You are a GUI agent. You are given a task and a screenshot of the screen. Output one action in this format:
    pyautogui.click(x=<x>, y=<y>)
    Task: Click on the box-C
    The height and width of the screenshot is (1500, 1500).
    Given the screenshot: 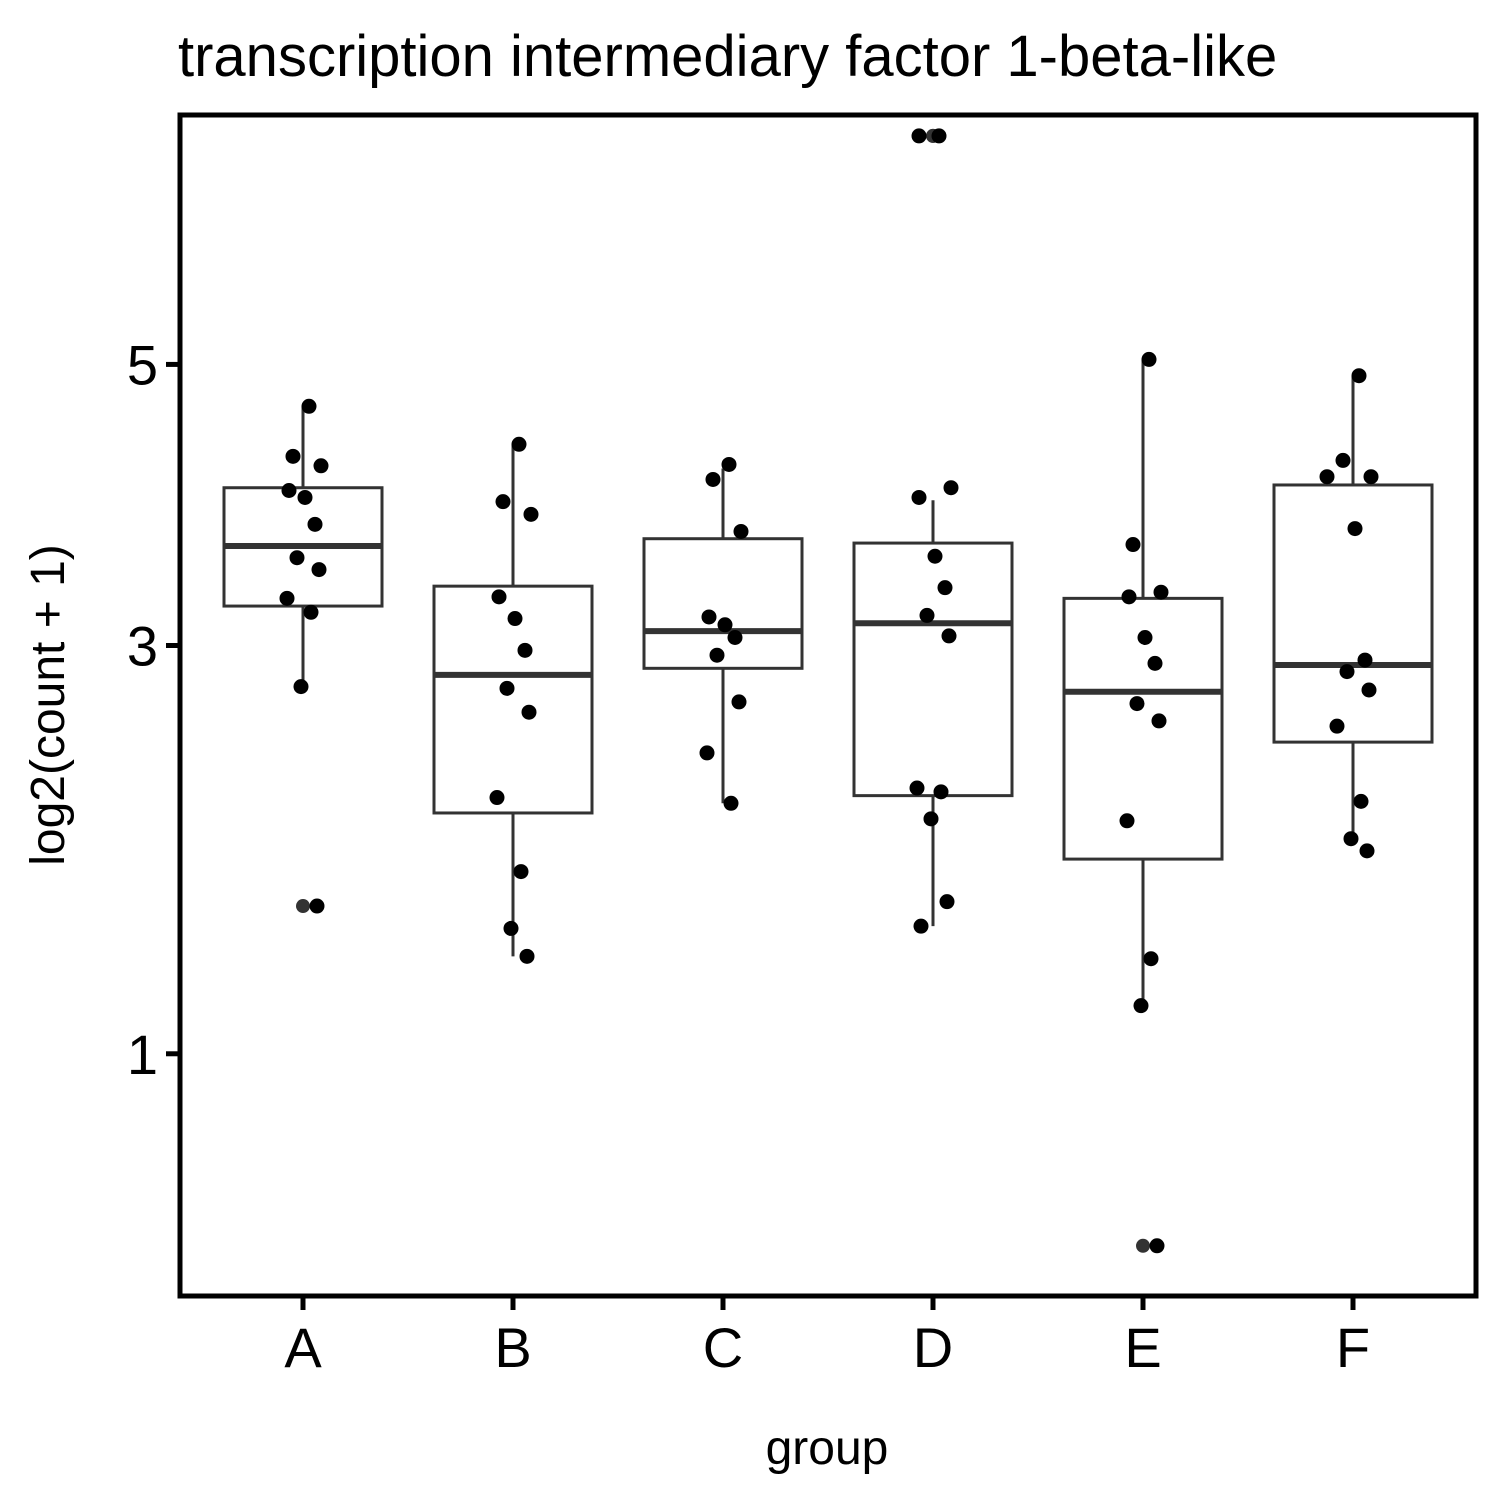 What is the action you would take?
    pyautogui.click(x=723, y=636)
    